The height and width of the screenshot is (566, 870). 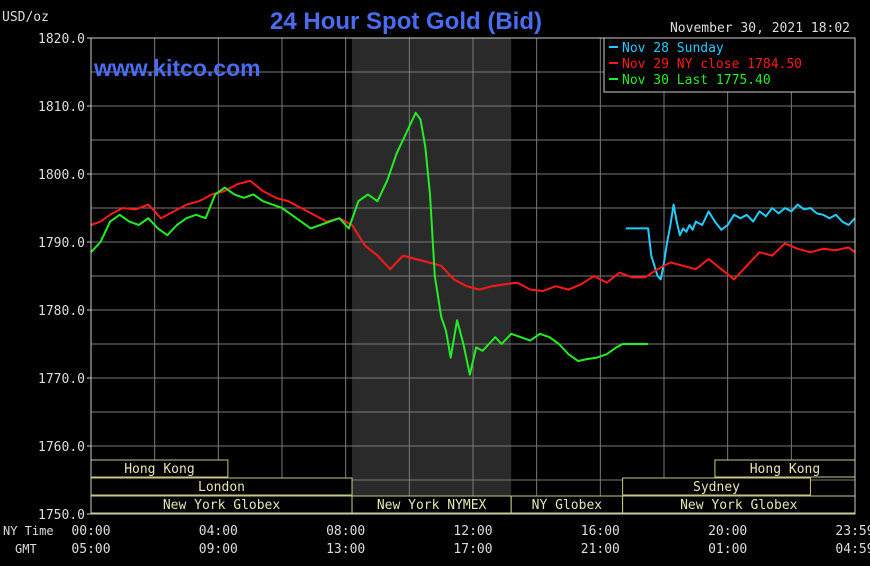 I want to click on x-tick-label-gmt: 13:00, so click(x=345, y=549).